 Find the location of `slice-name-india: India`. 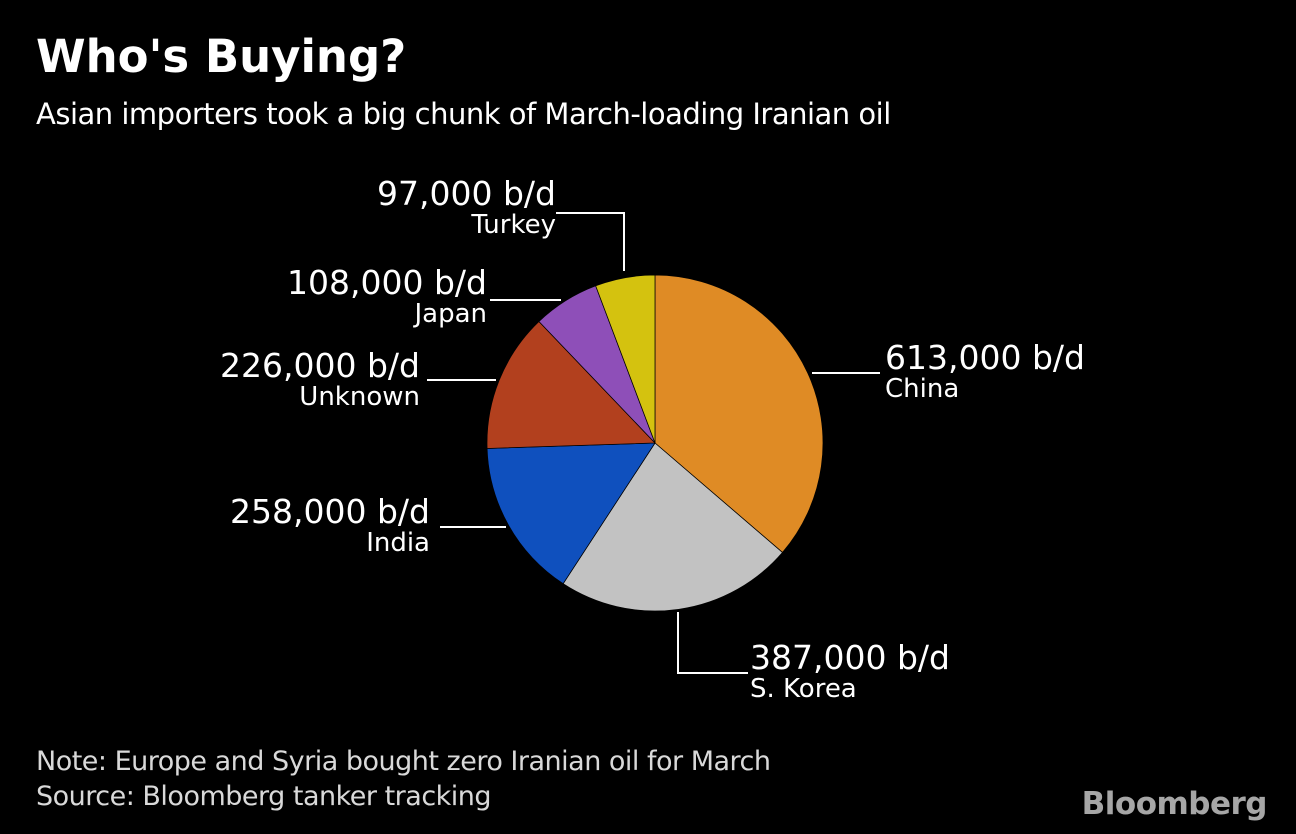

slice-name-india: India is located at coordinates (398, 543).